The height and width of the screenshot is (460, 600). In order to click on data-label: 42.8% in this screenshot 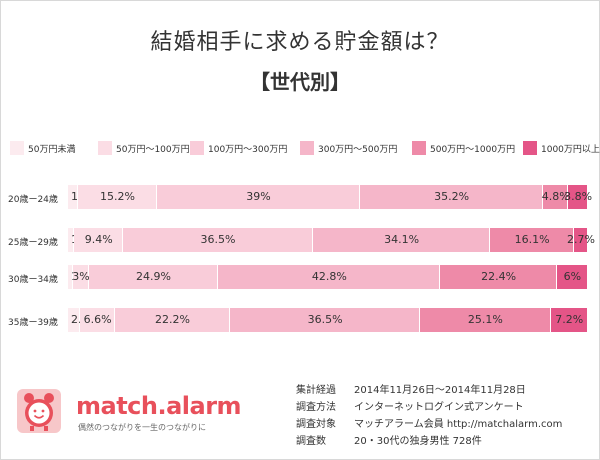, I will do `click(329, 276)`.